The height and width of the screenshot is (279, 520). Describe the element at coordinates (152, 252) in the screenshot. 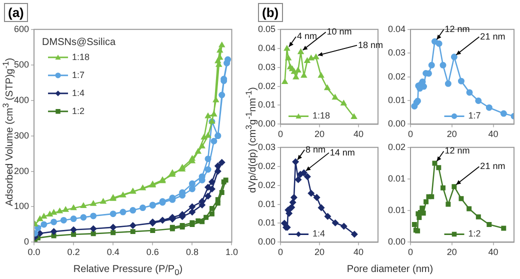

I see `x-tick-label: 0.6` at that location.